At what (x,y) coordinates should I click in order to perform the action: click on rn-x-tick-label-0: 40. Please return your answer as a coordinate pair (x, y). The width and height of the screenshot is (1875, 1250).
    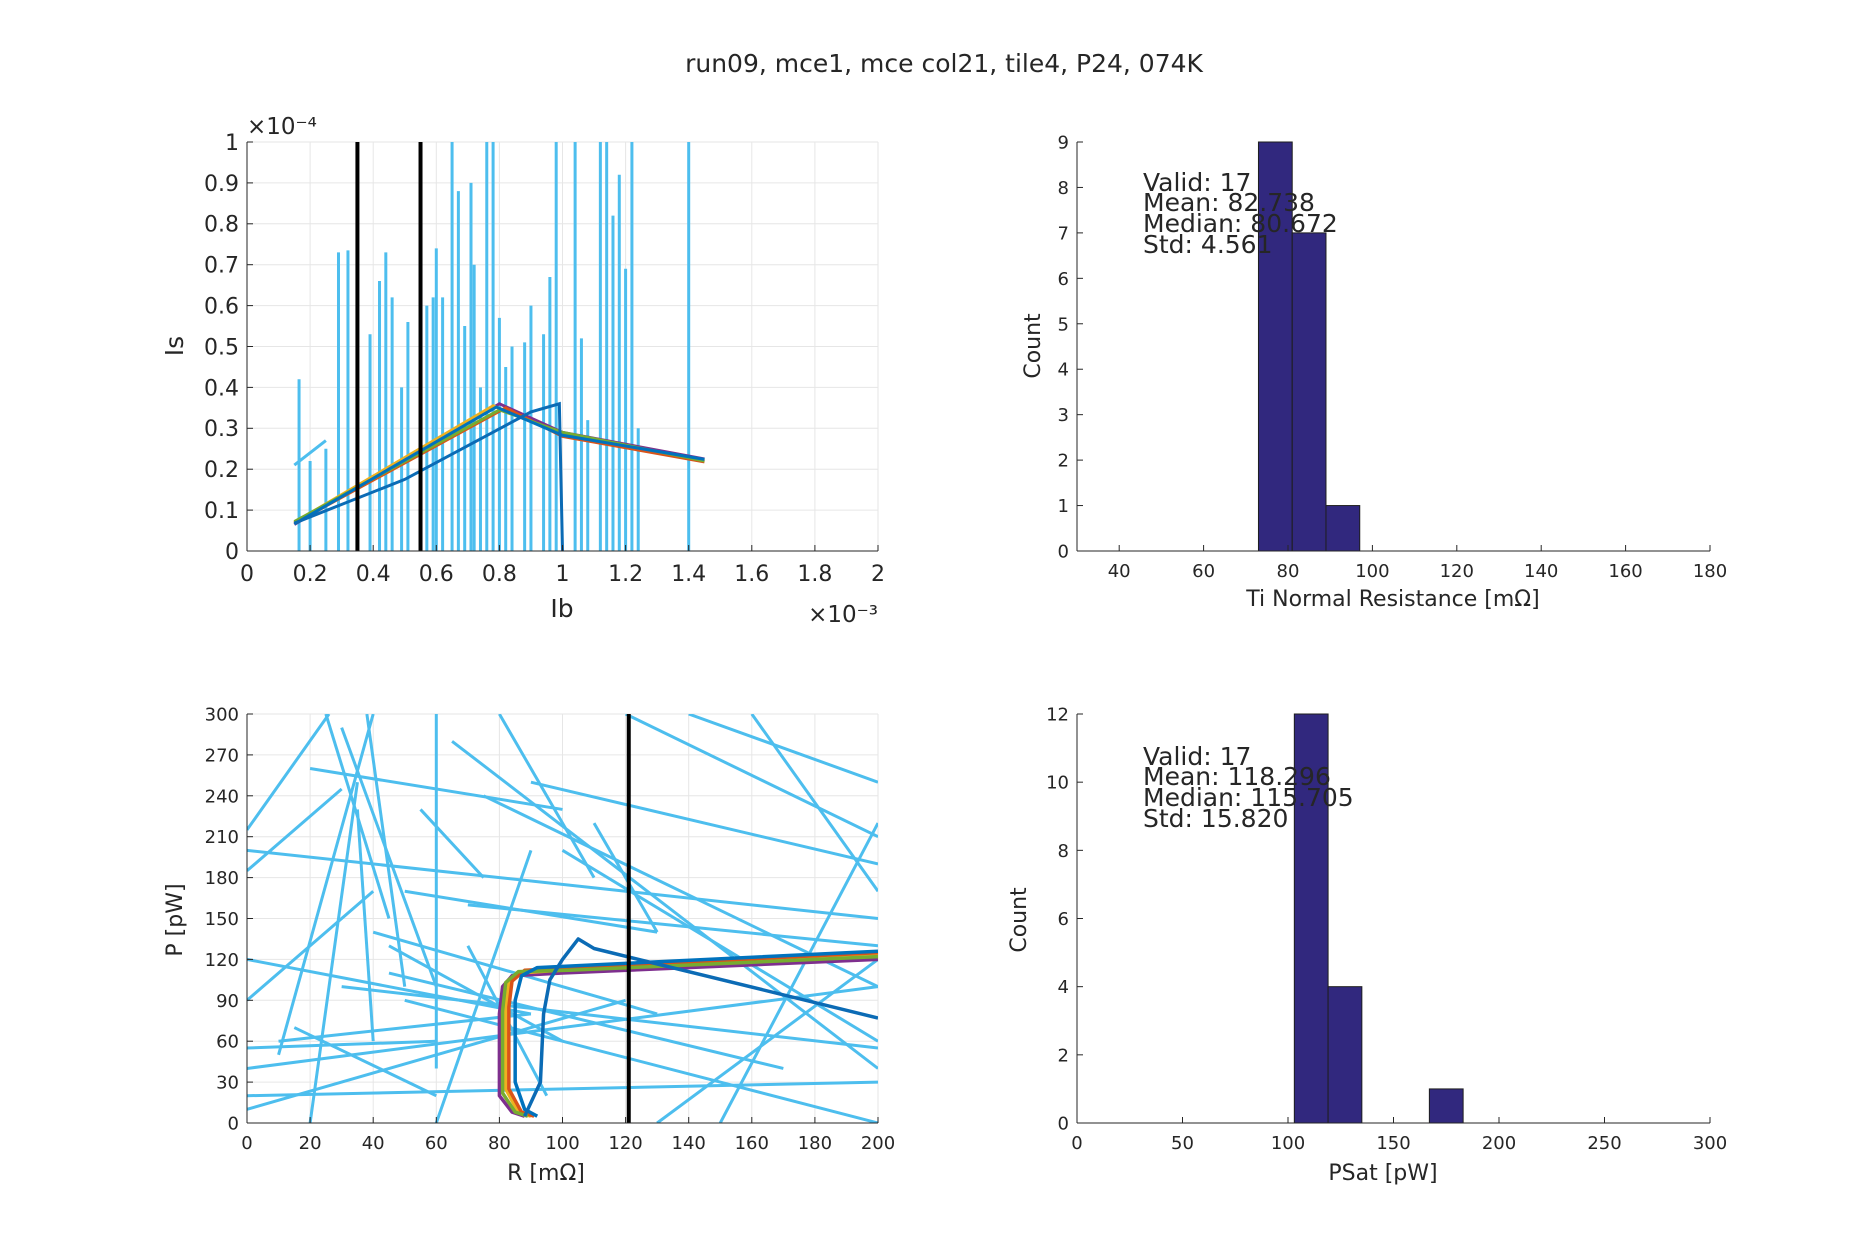
    Looking at the image, I should click on (1119, 571).